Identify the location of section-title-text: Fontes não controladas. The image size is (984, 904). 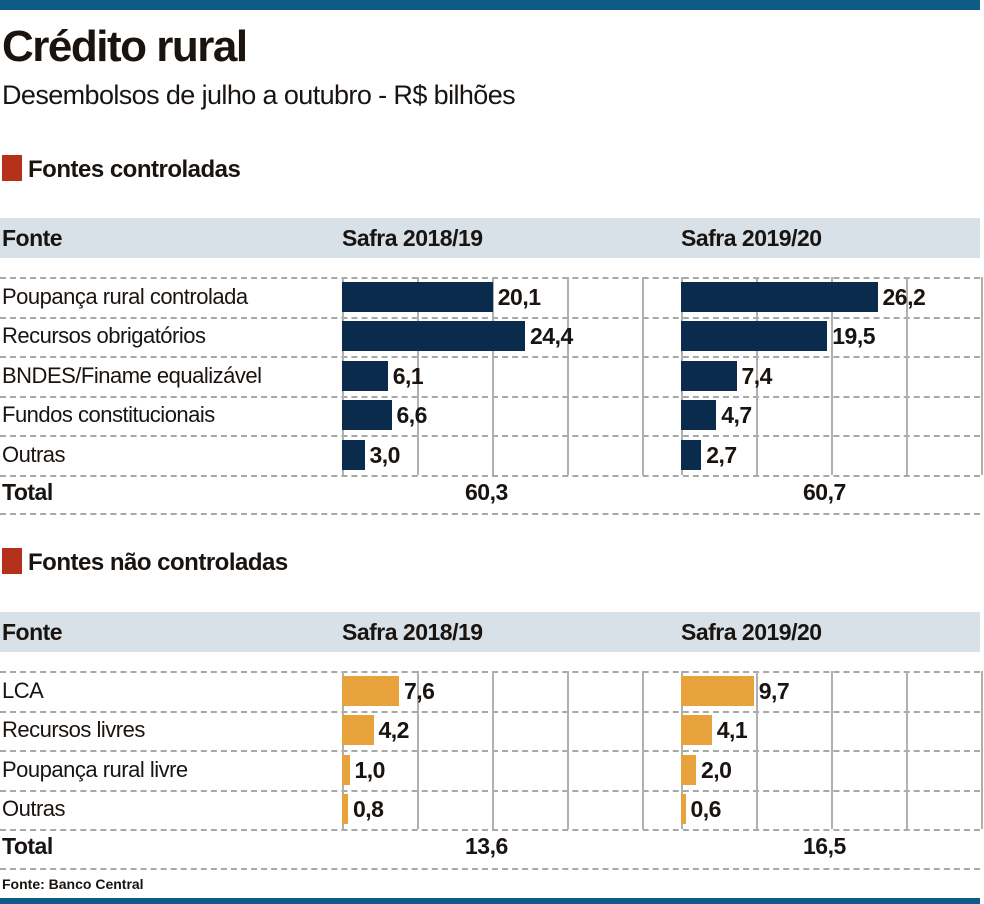
(158, 562).